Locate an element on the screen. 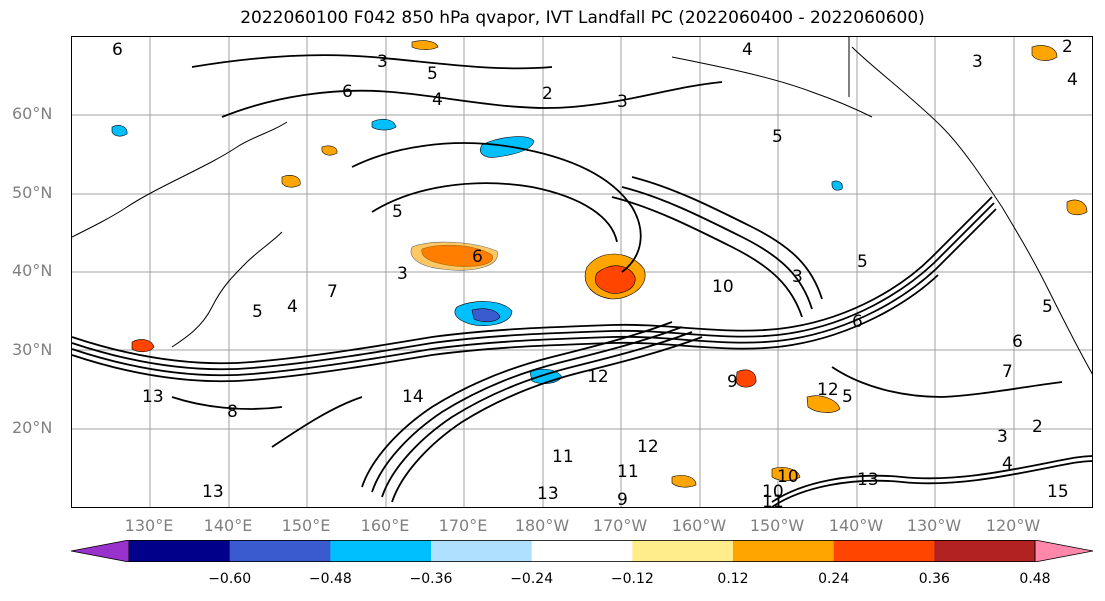  colorbar-tick-label: −0.60 is located at coordinates (230, 579).